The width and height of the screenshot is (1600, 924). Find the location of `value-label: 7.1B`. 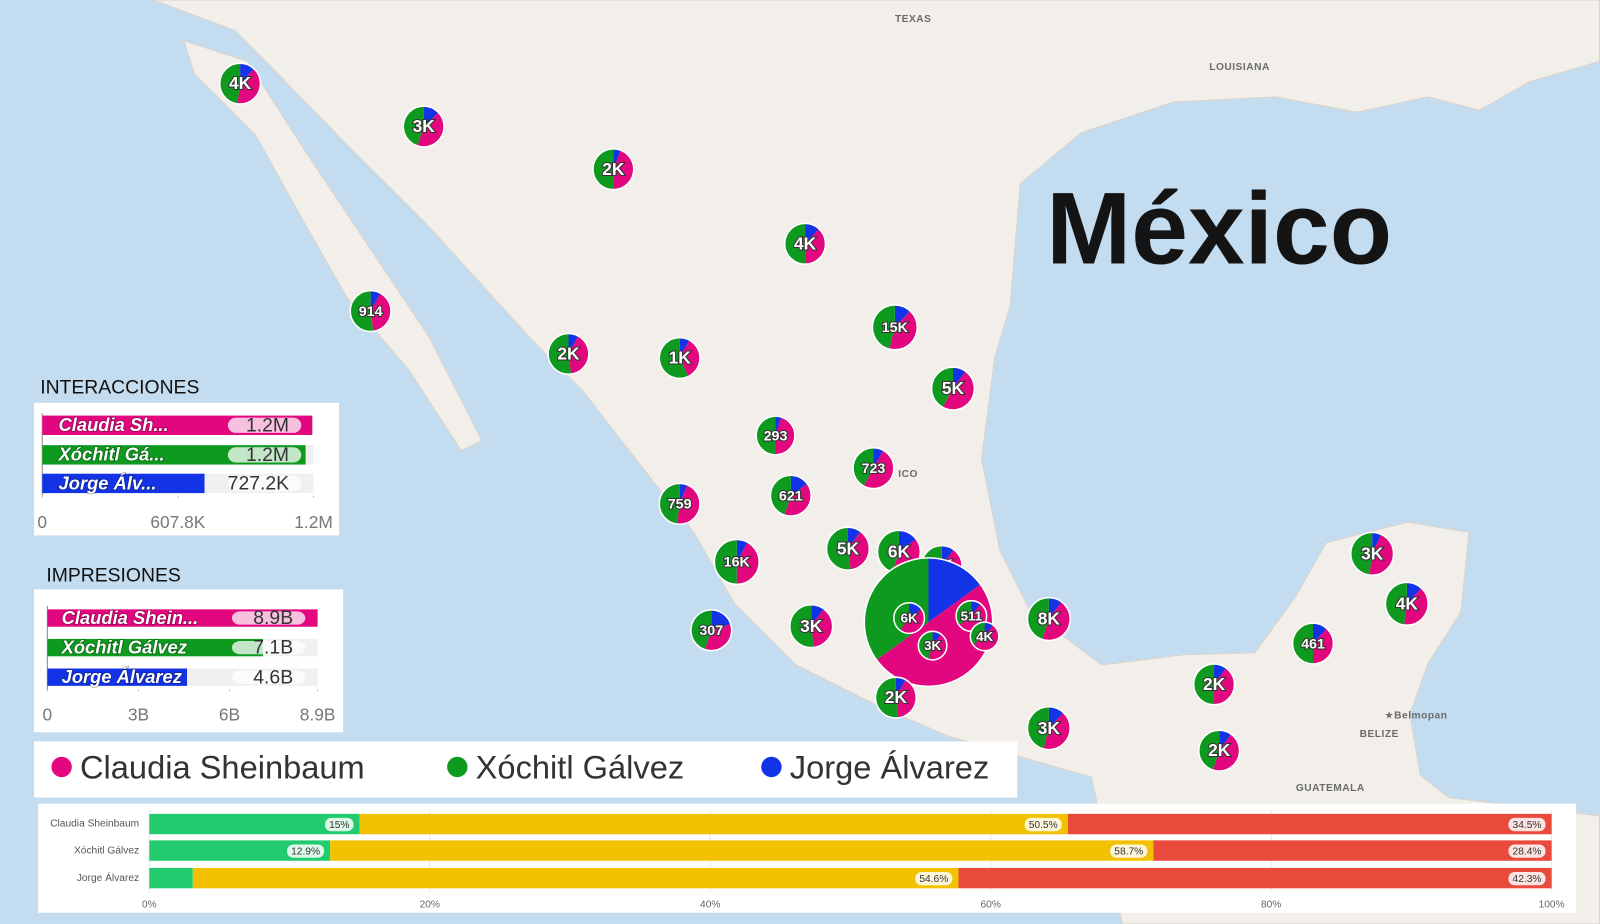

value-label: 7.1B is located at coordinates (273, 648).